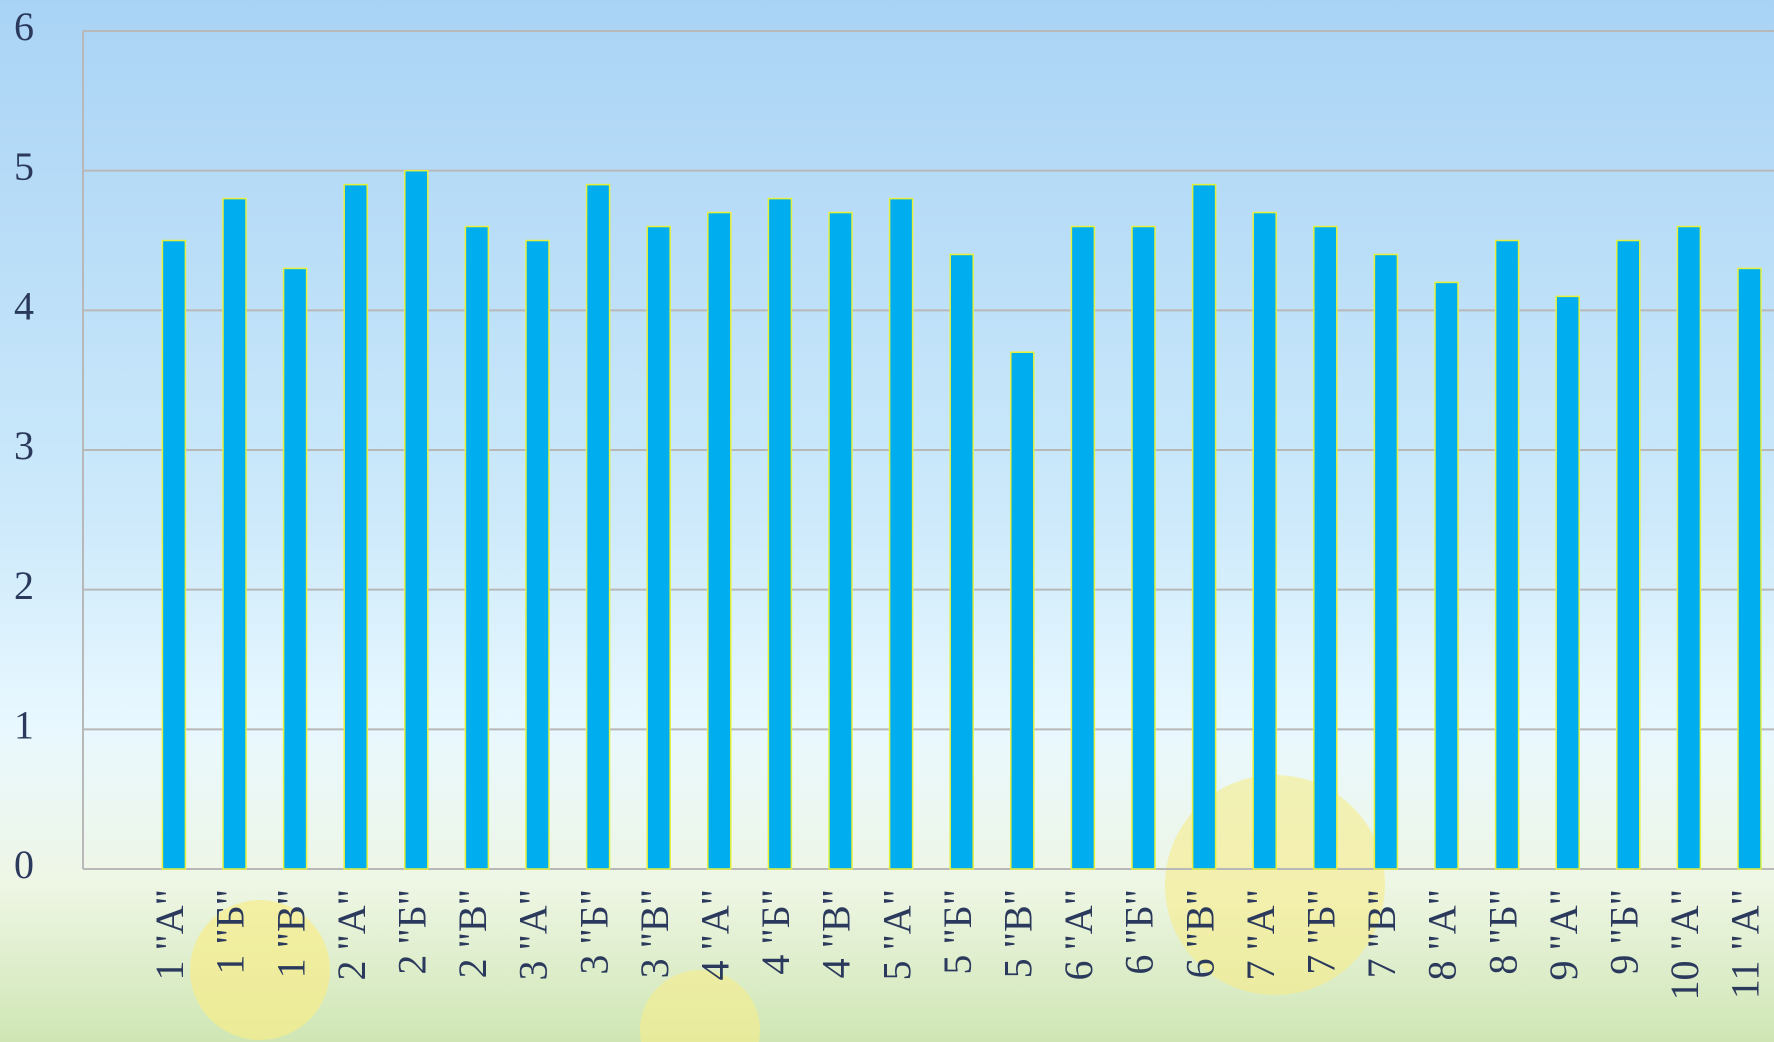  What do you see at coordinates (169, 935) in the screenshot?
I see `x-tick-label: 1 "А"` at bounding box center [169, 935].